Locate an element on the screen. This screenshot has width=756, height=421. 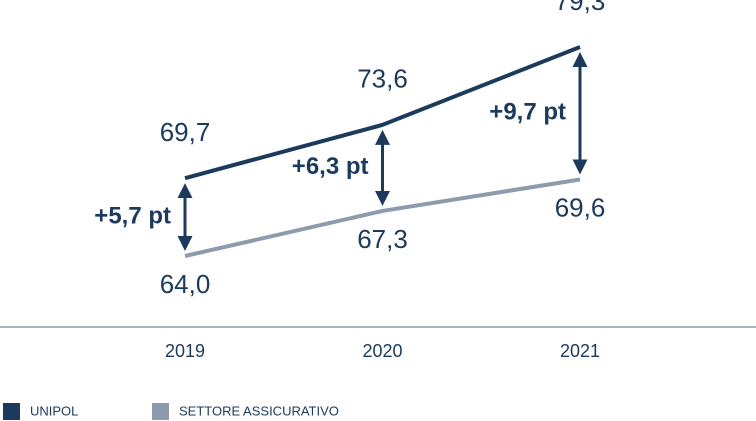
value-label: 79,3 is located at coordinates (580, 8).